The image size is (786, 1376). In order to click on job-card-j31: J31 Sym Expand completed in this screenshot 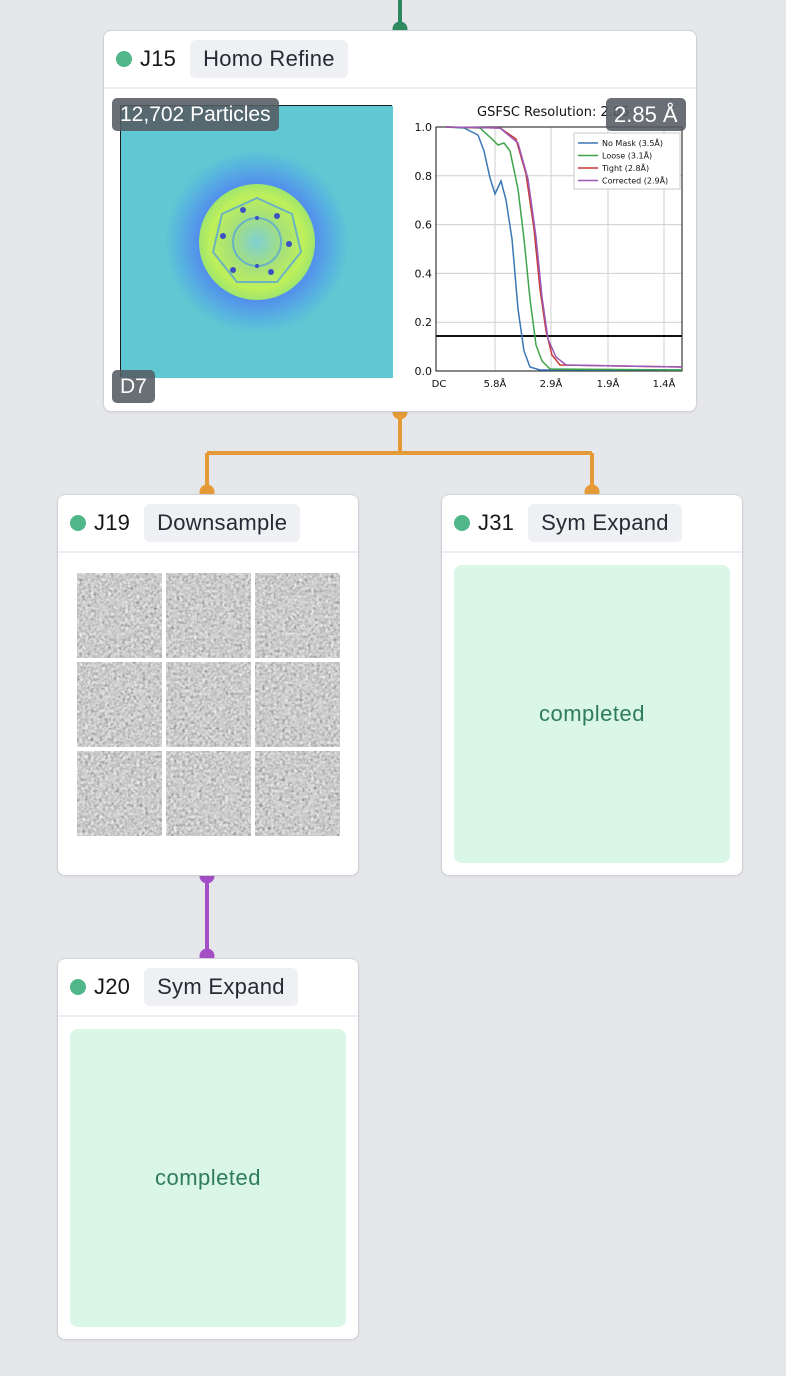, I will do `click(592, 685)`.